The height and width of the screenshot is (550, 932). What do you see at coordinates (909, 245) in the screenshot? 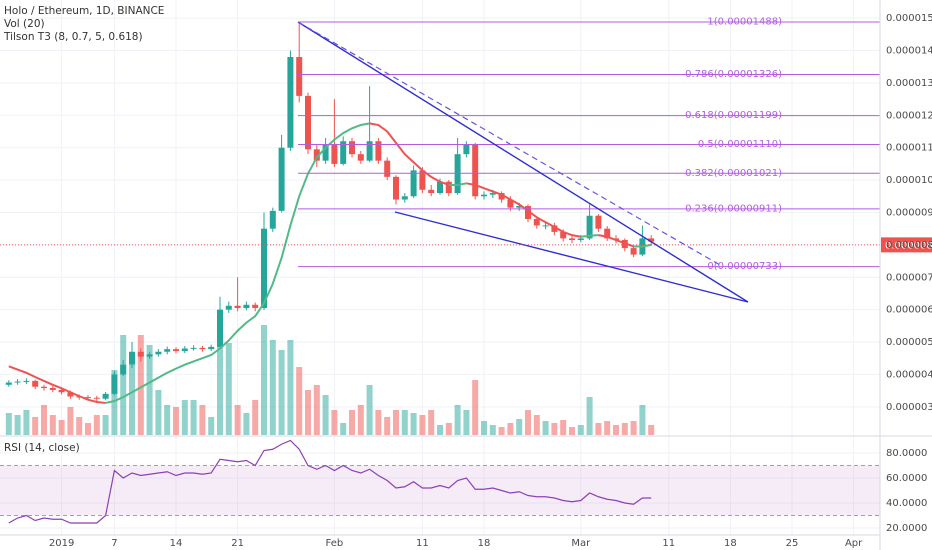
I see `y-tick-label: 0.00000800` at bounding box center [909, 245].